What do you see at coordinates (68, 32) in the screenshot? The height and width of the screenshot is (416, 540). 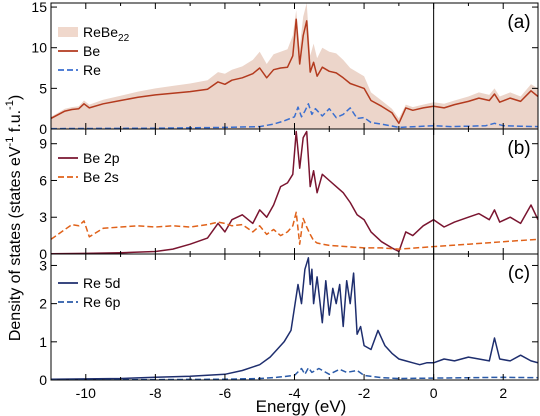 I see `legend-swatch` at bounding box center [68, 32].